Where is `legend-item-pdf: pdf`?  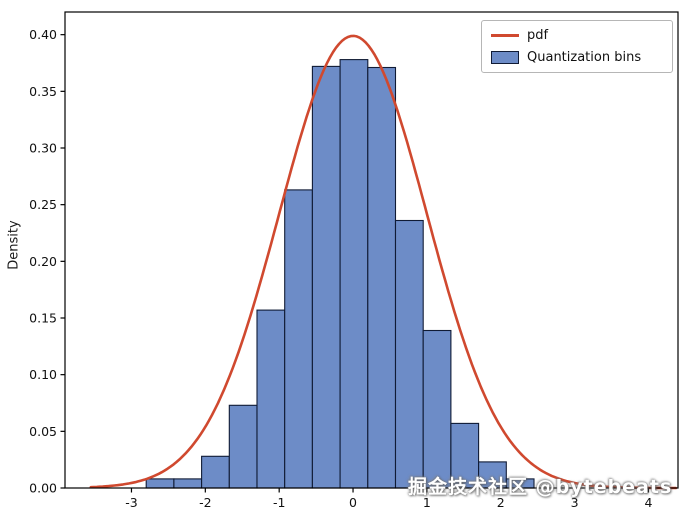
legend-item-pdf: pdf is located at coordinates (576, 35).